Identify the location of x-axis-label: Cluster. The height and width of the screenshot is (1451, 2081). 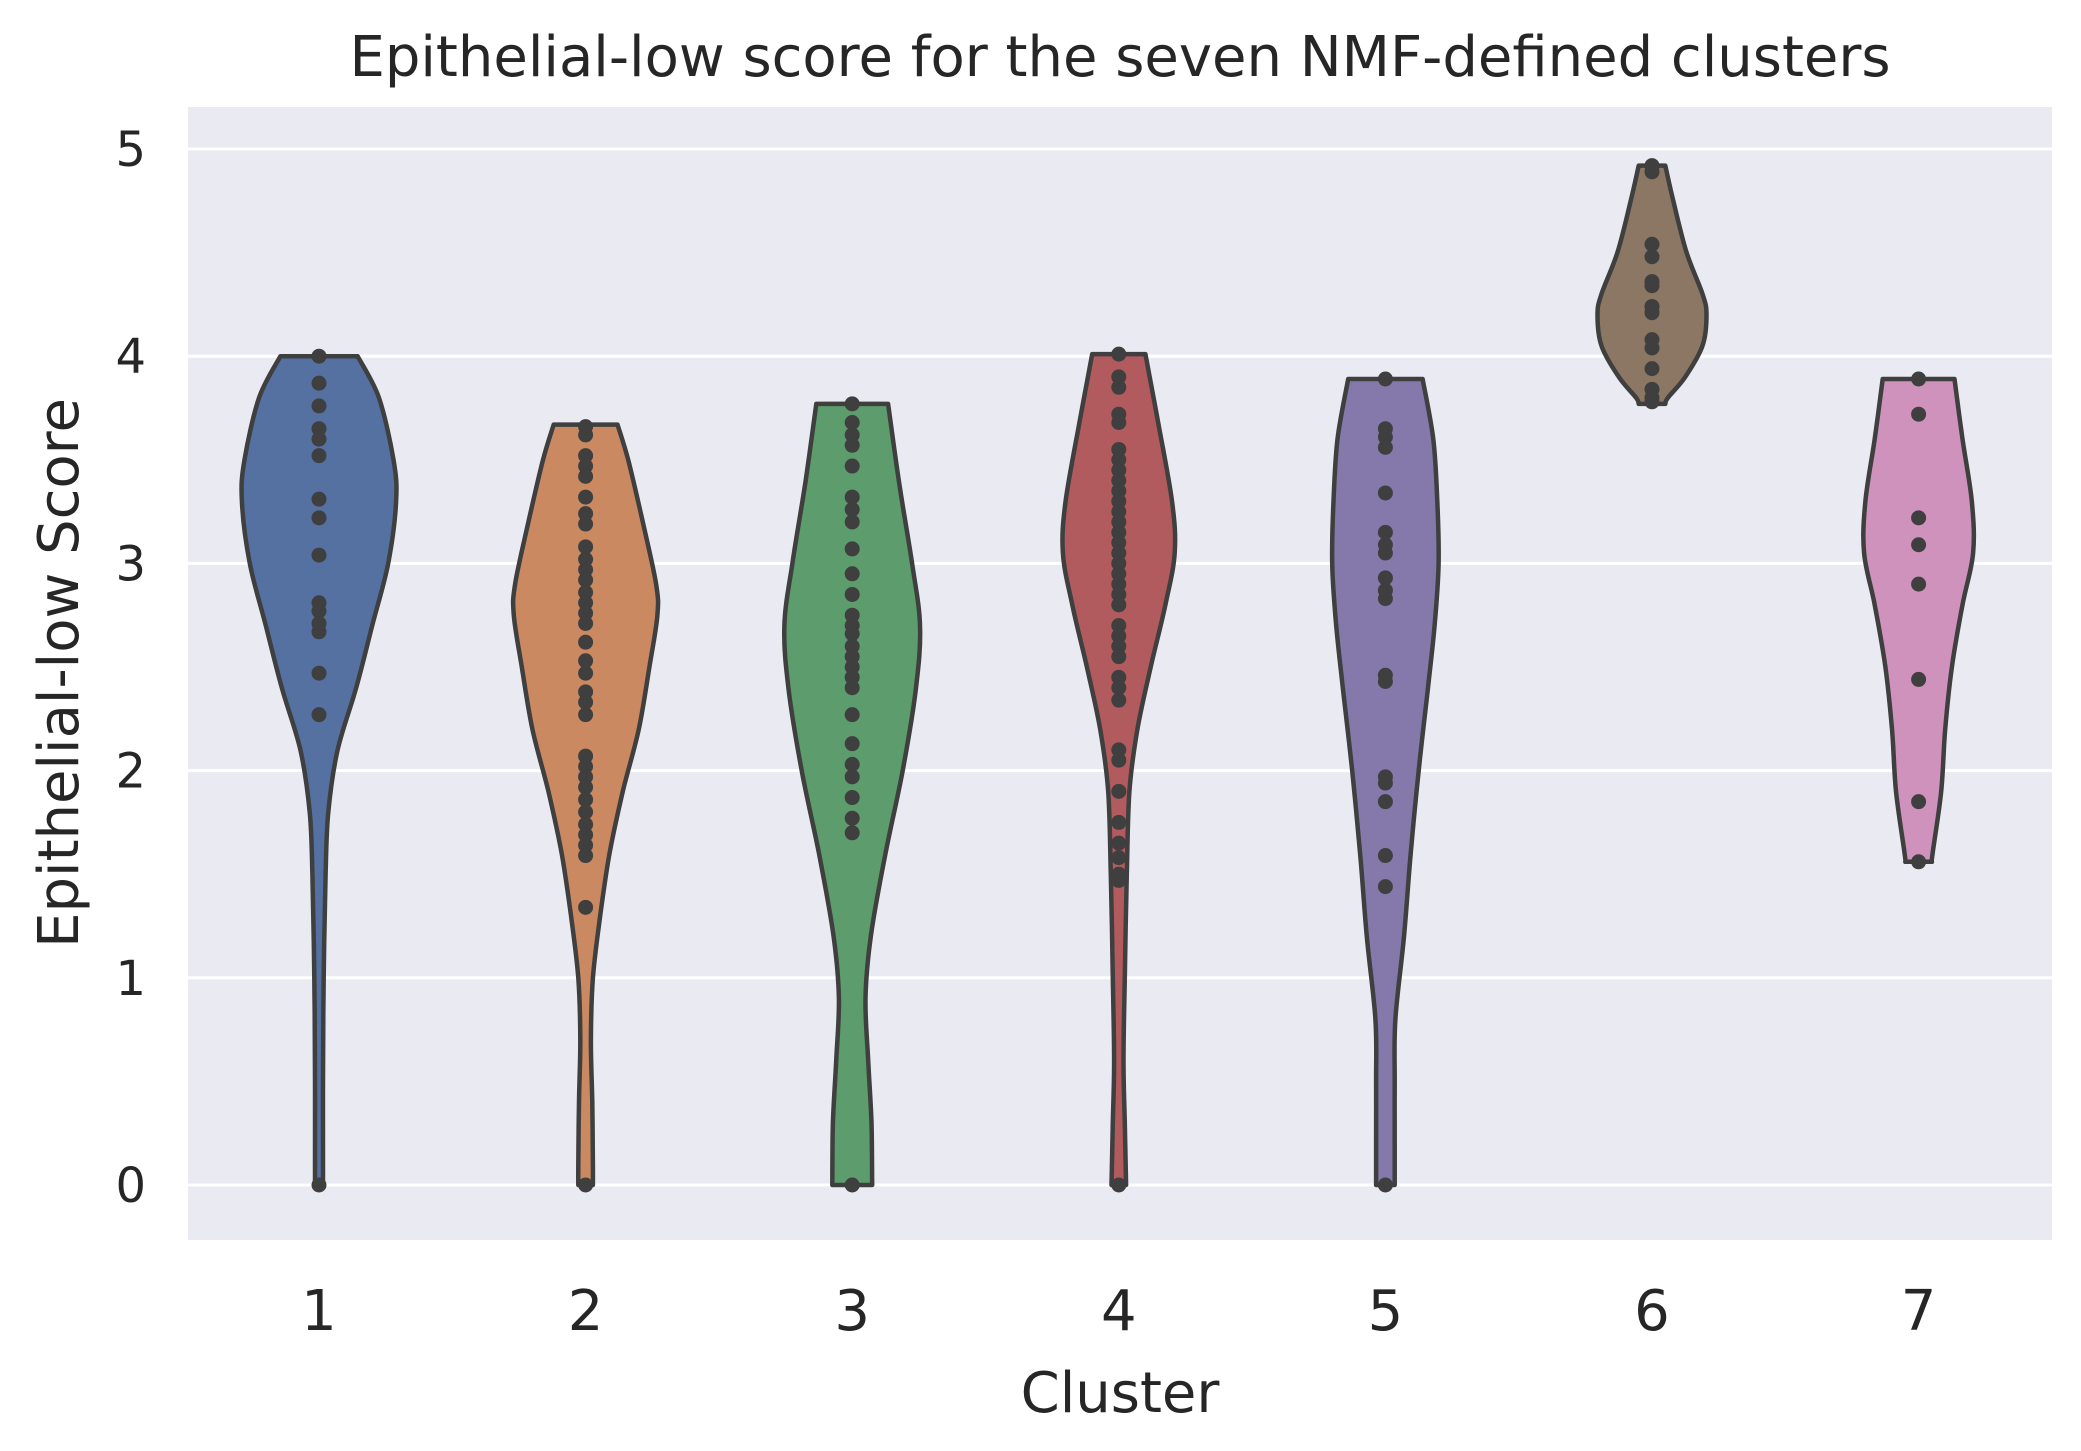
(1121, 1393).